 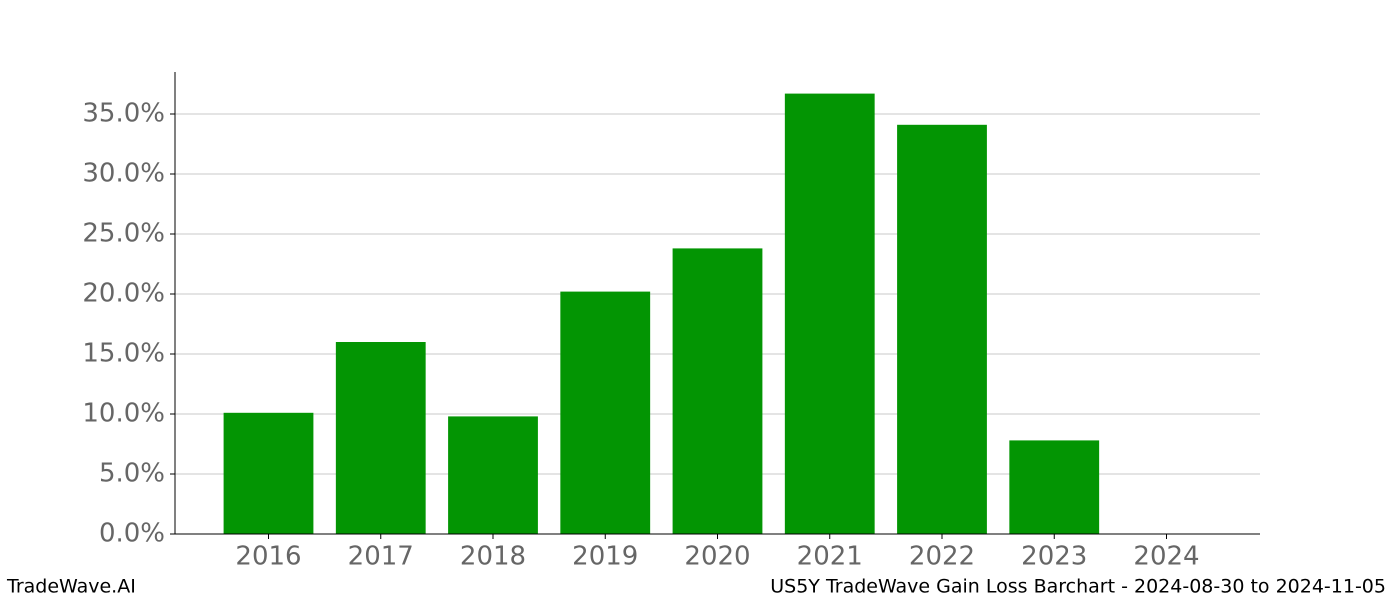 I want to click on x-tick-label: 2016, so click(x=268, y=557).